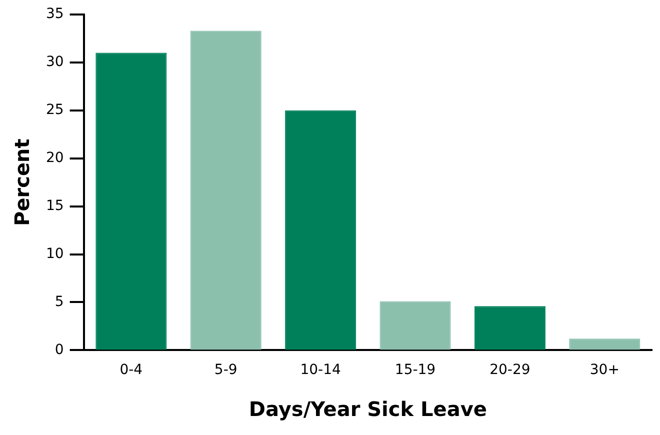 Image resolution: width=660 pixels, height=435 pixels. What do you see at coordinates (55, 62) in the screenshot?
I see `y-tick-label: 30` at bounding box center [55, 62].